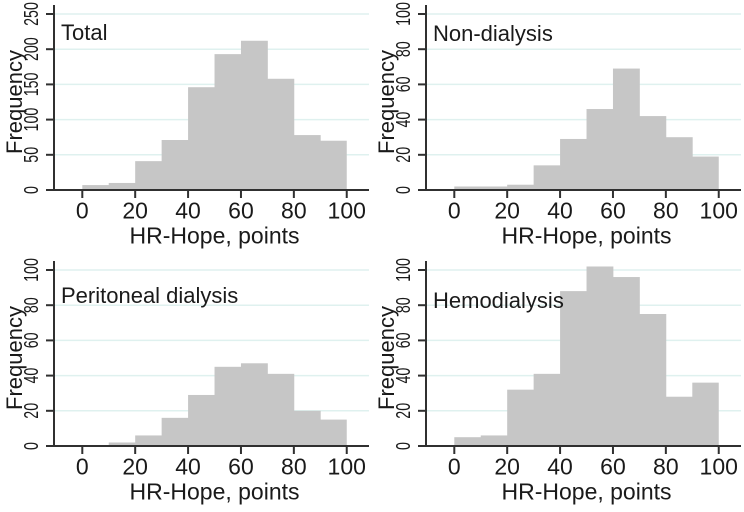 This screenshot has width=744, height=512. I want to click on y-tick-label: 150, so click(32, 85).